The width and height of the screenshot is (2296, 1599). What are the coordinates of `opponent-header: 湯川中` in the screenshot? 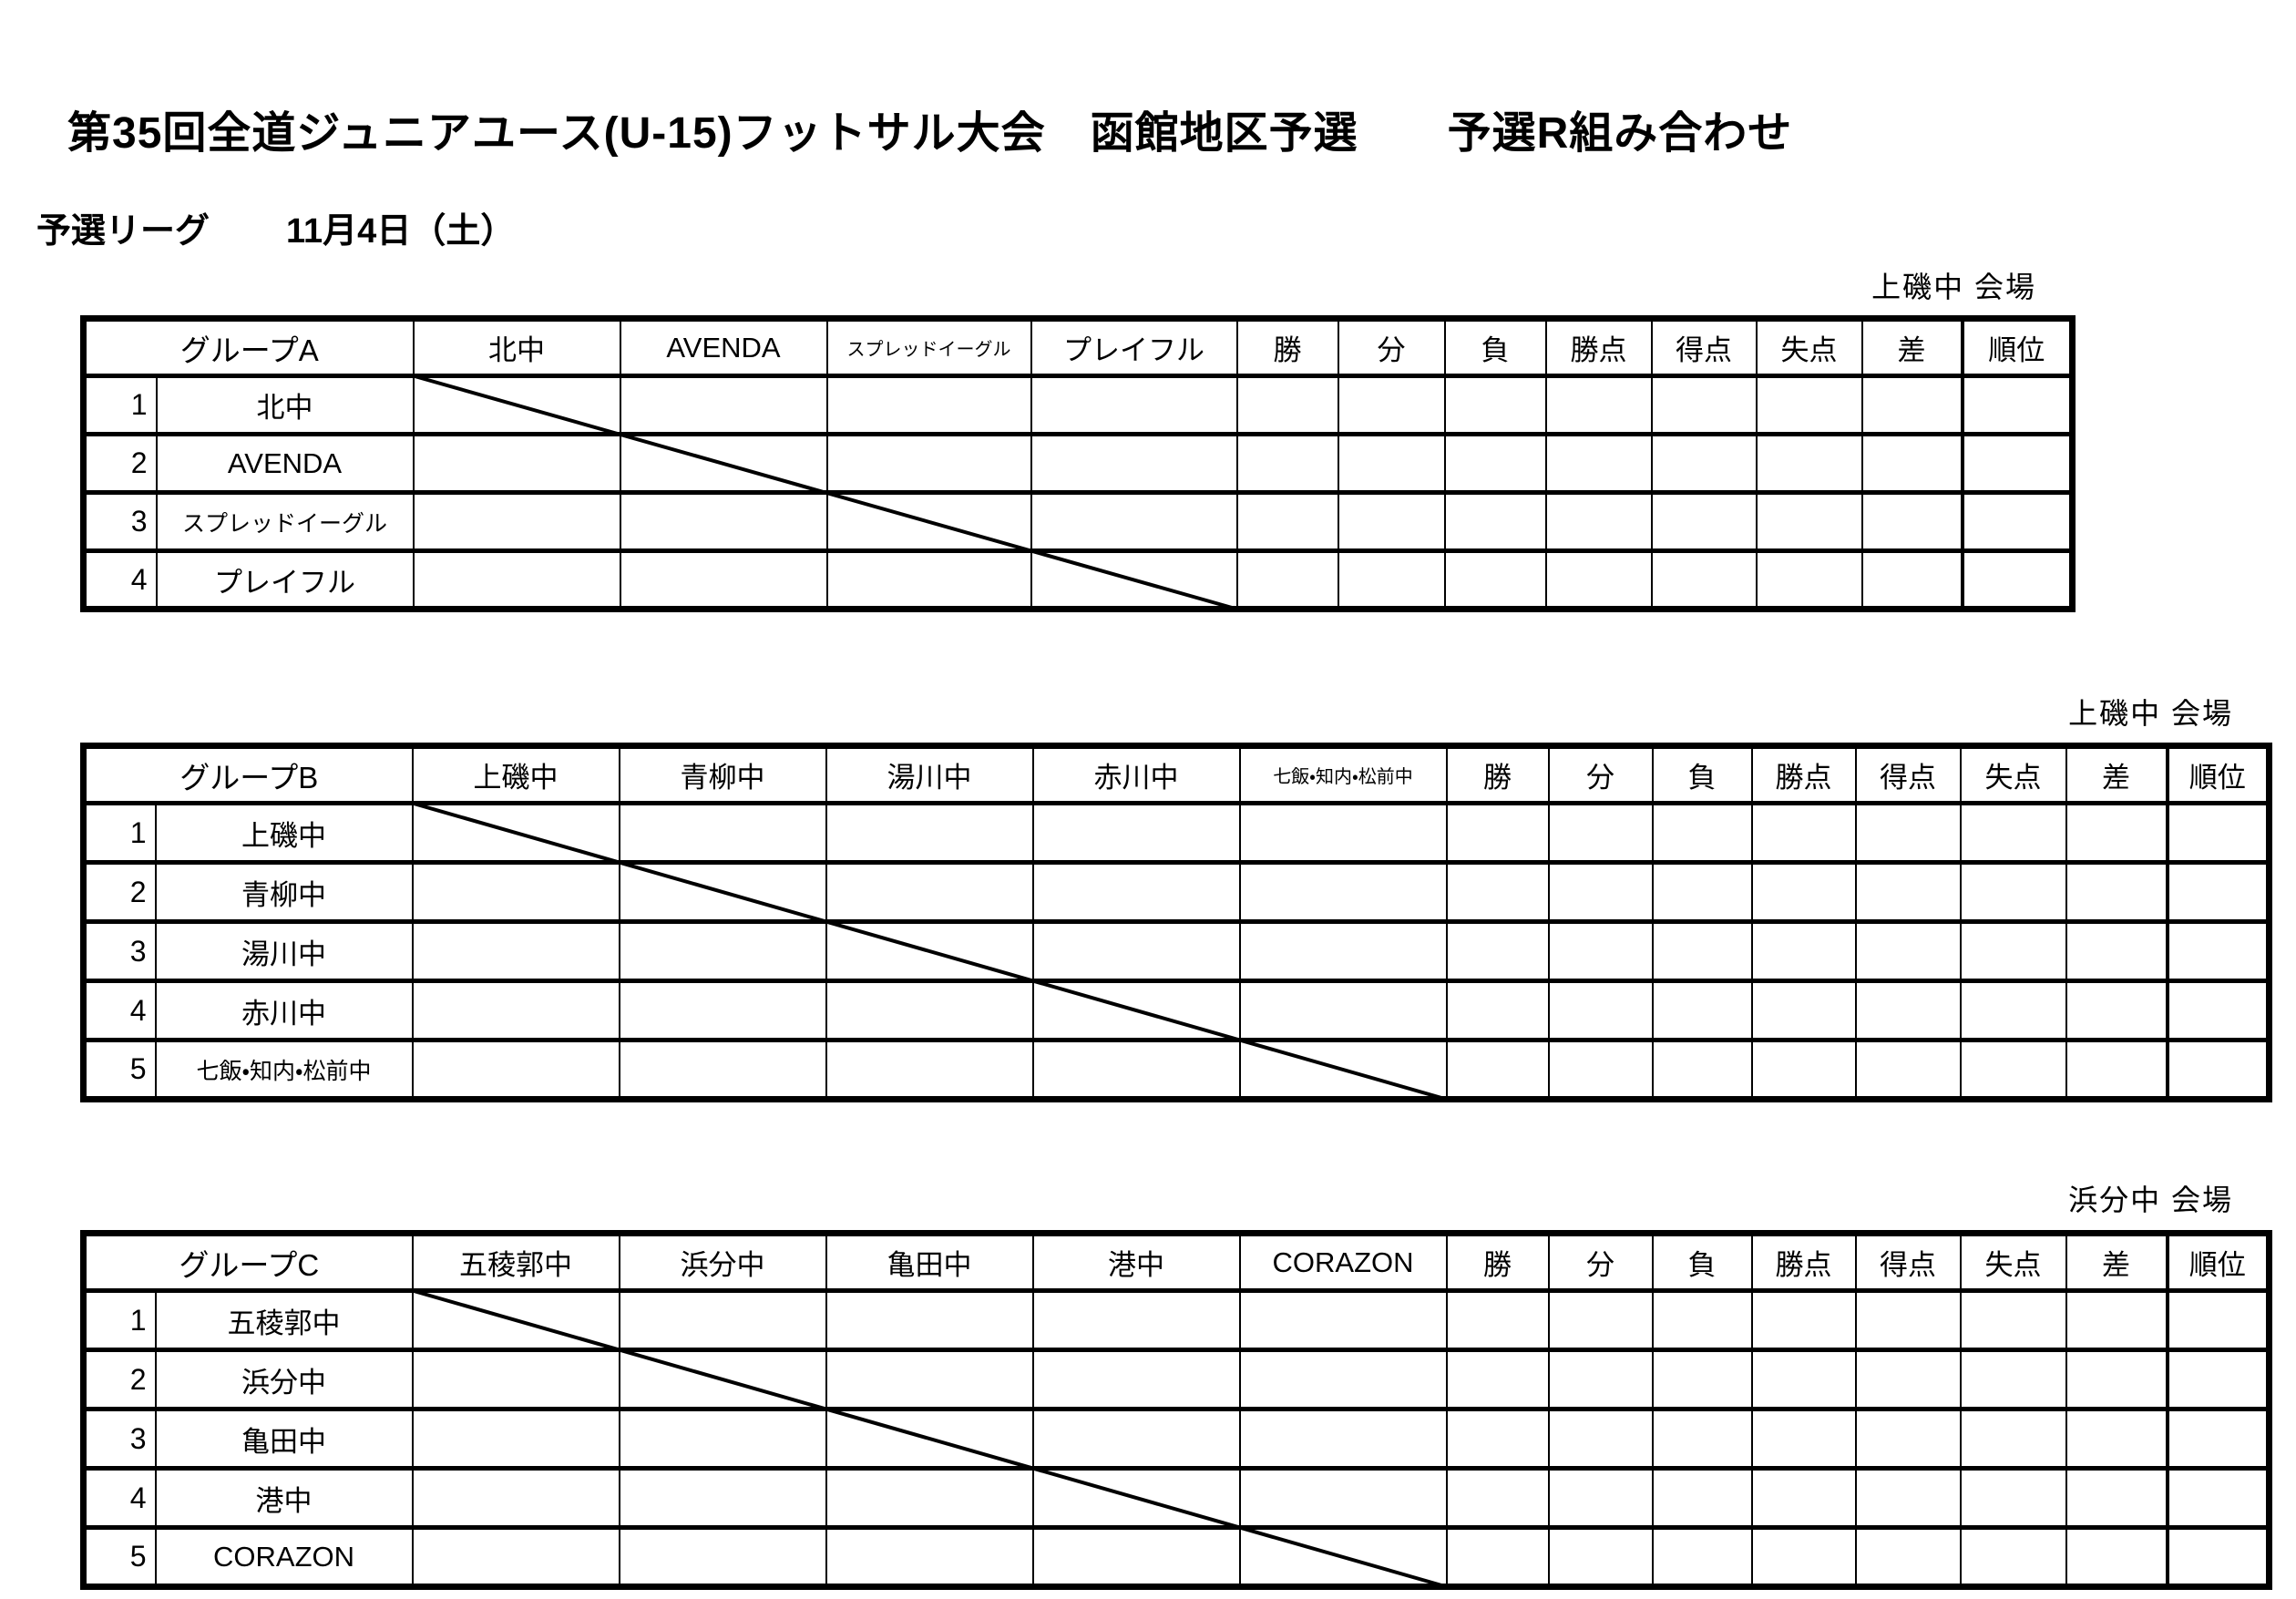 It's located at (929, 774).